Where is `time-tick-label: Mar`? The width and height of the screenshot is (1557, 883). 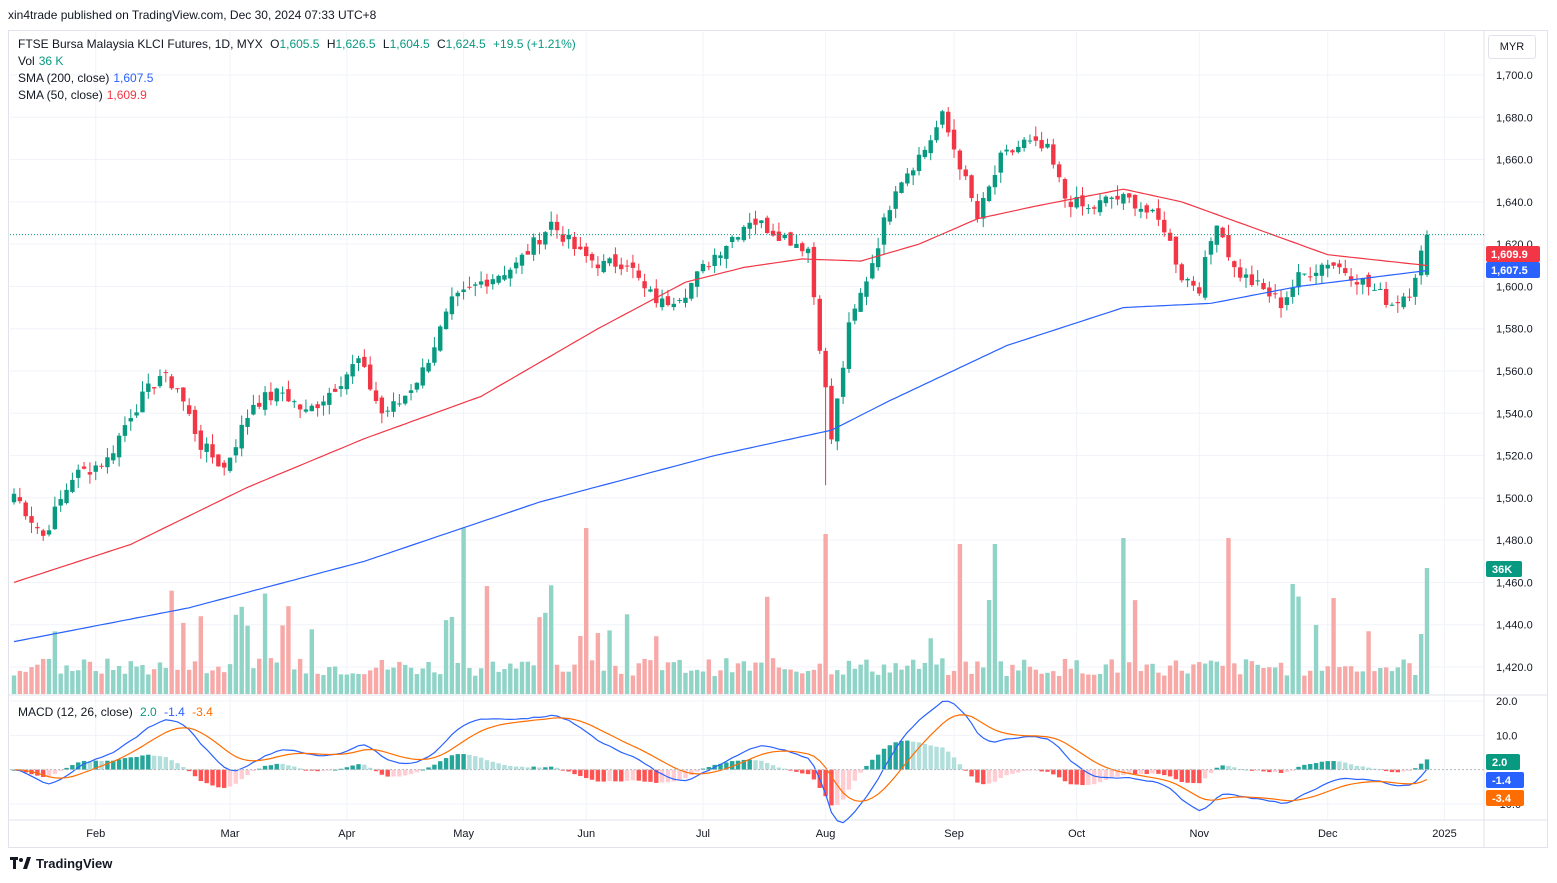
time-tick-label: Mar is located at coordinates (230, 834).